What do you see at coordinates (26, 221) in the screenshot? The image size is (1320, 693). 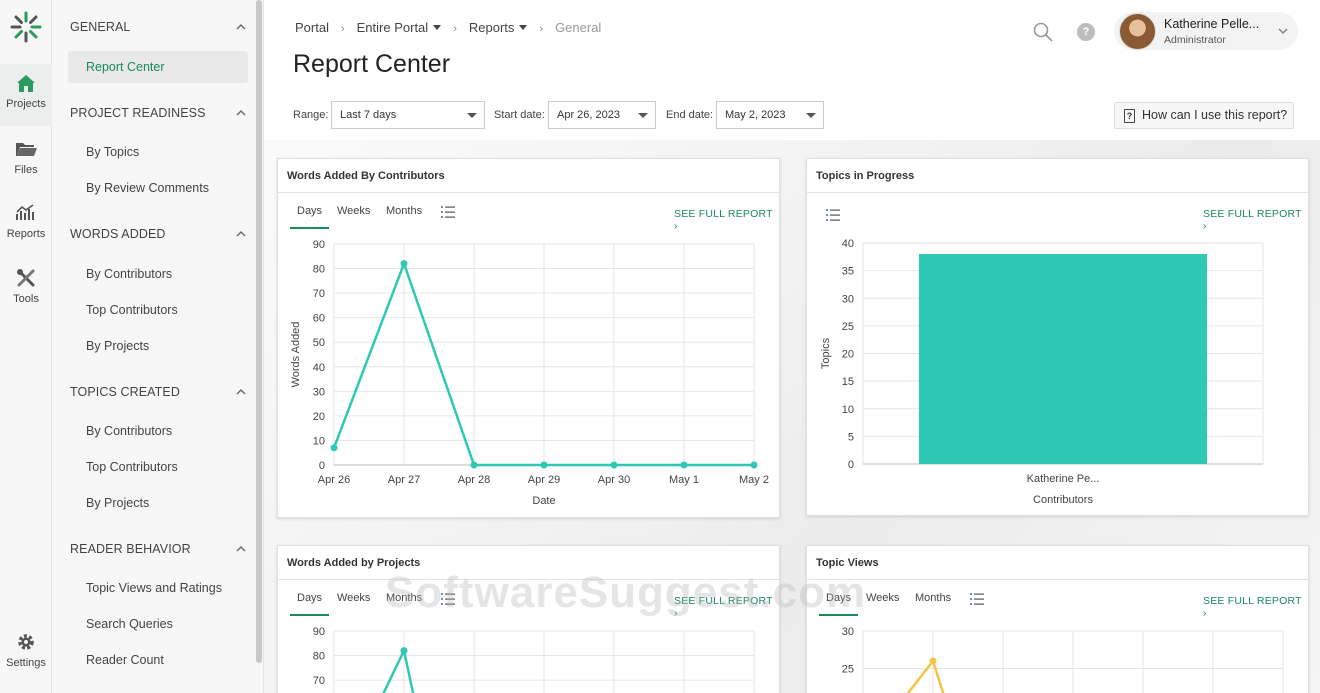 I see `rail-item-reports: Reports` at bounding box center [26, 221].